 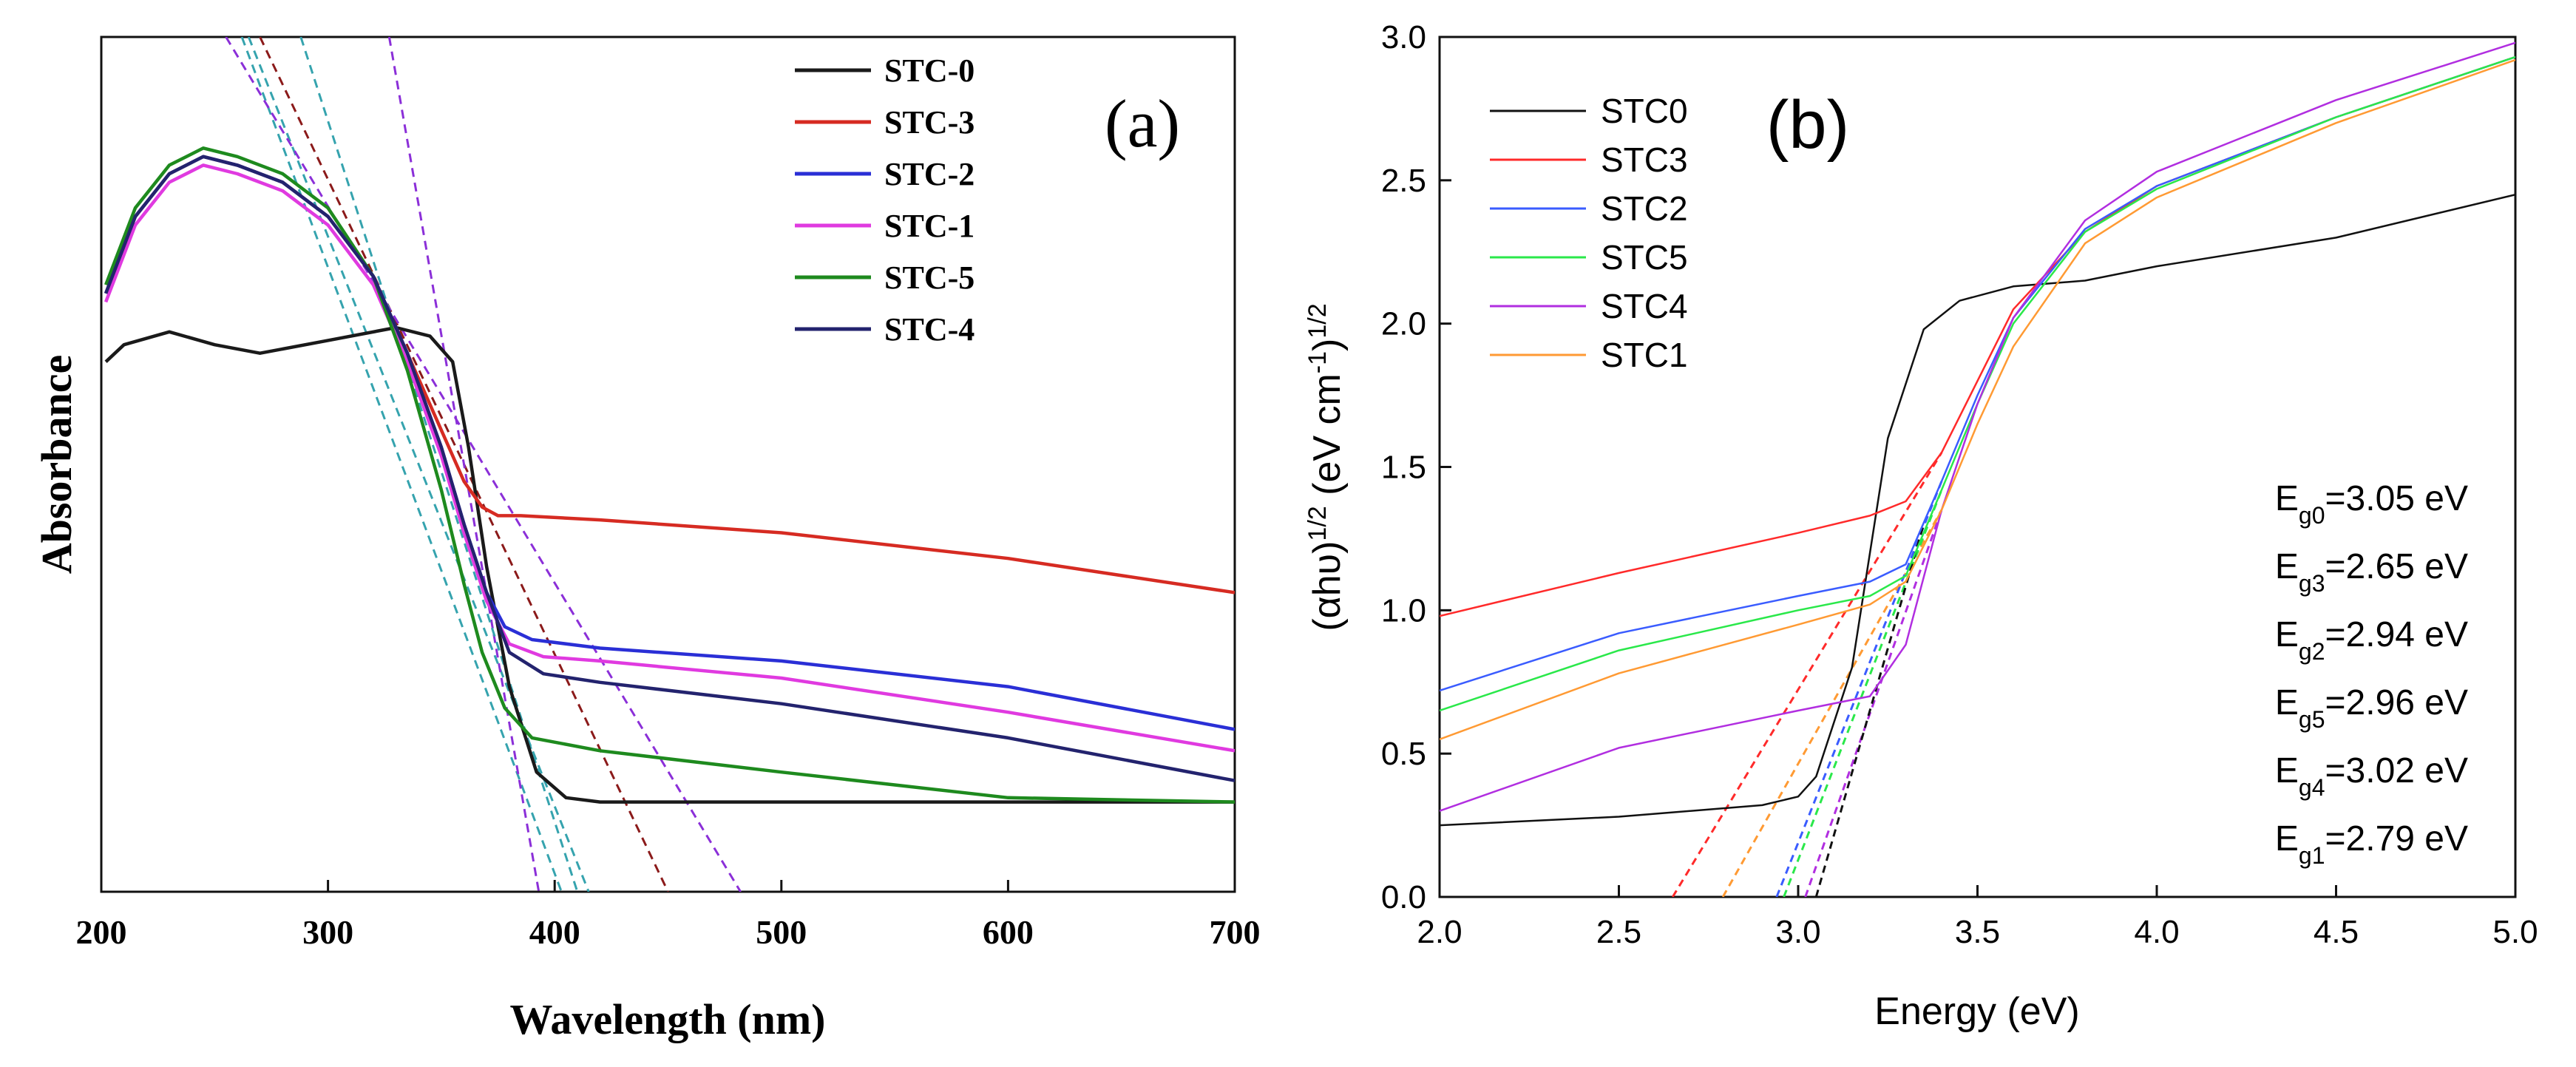 I want to click on x-ticks-a: 200 300 400 500 600 700, so click(x=668, y=915).